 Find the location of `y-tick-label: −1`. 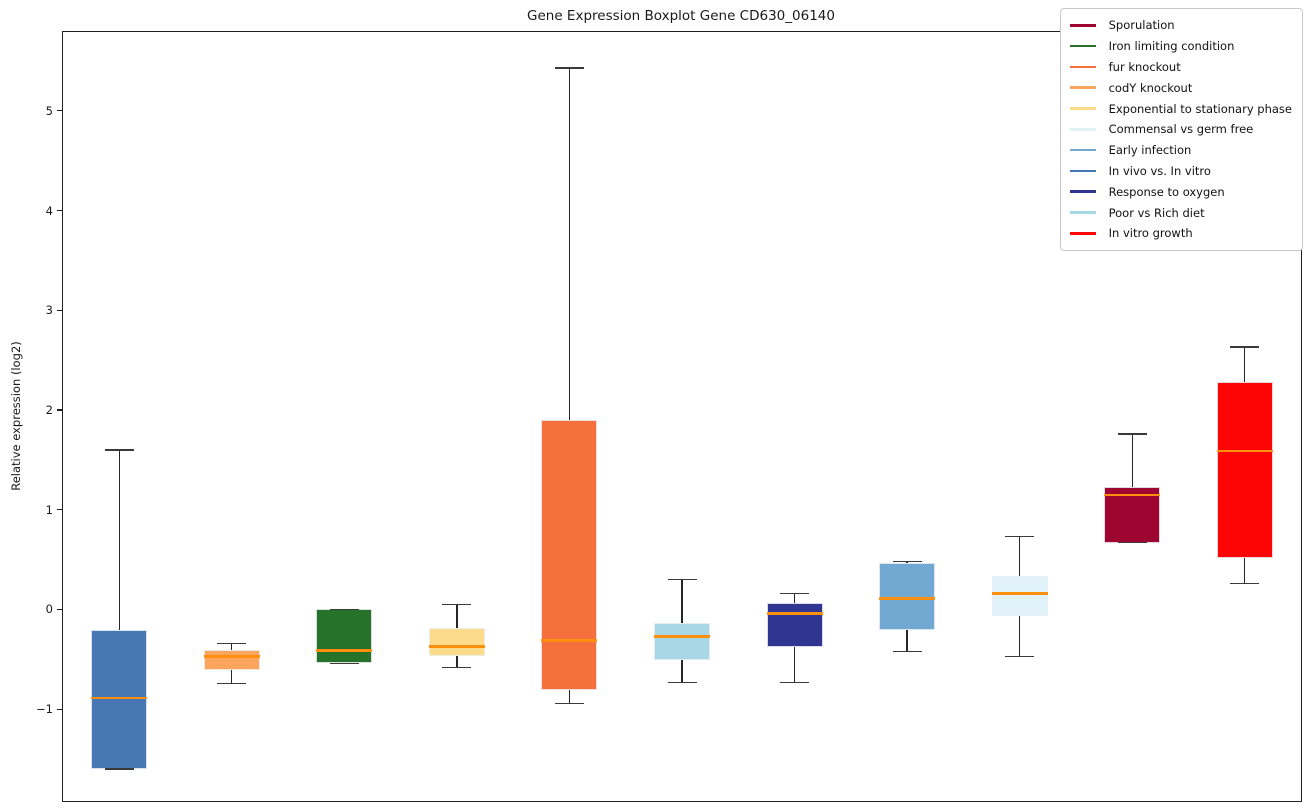

y-tick-label: −1 is located at coordinates (44, 709).